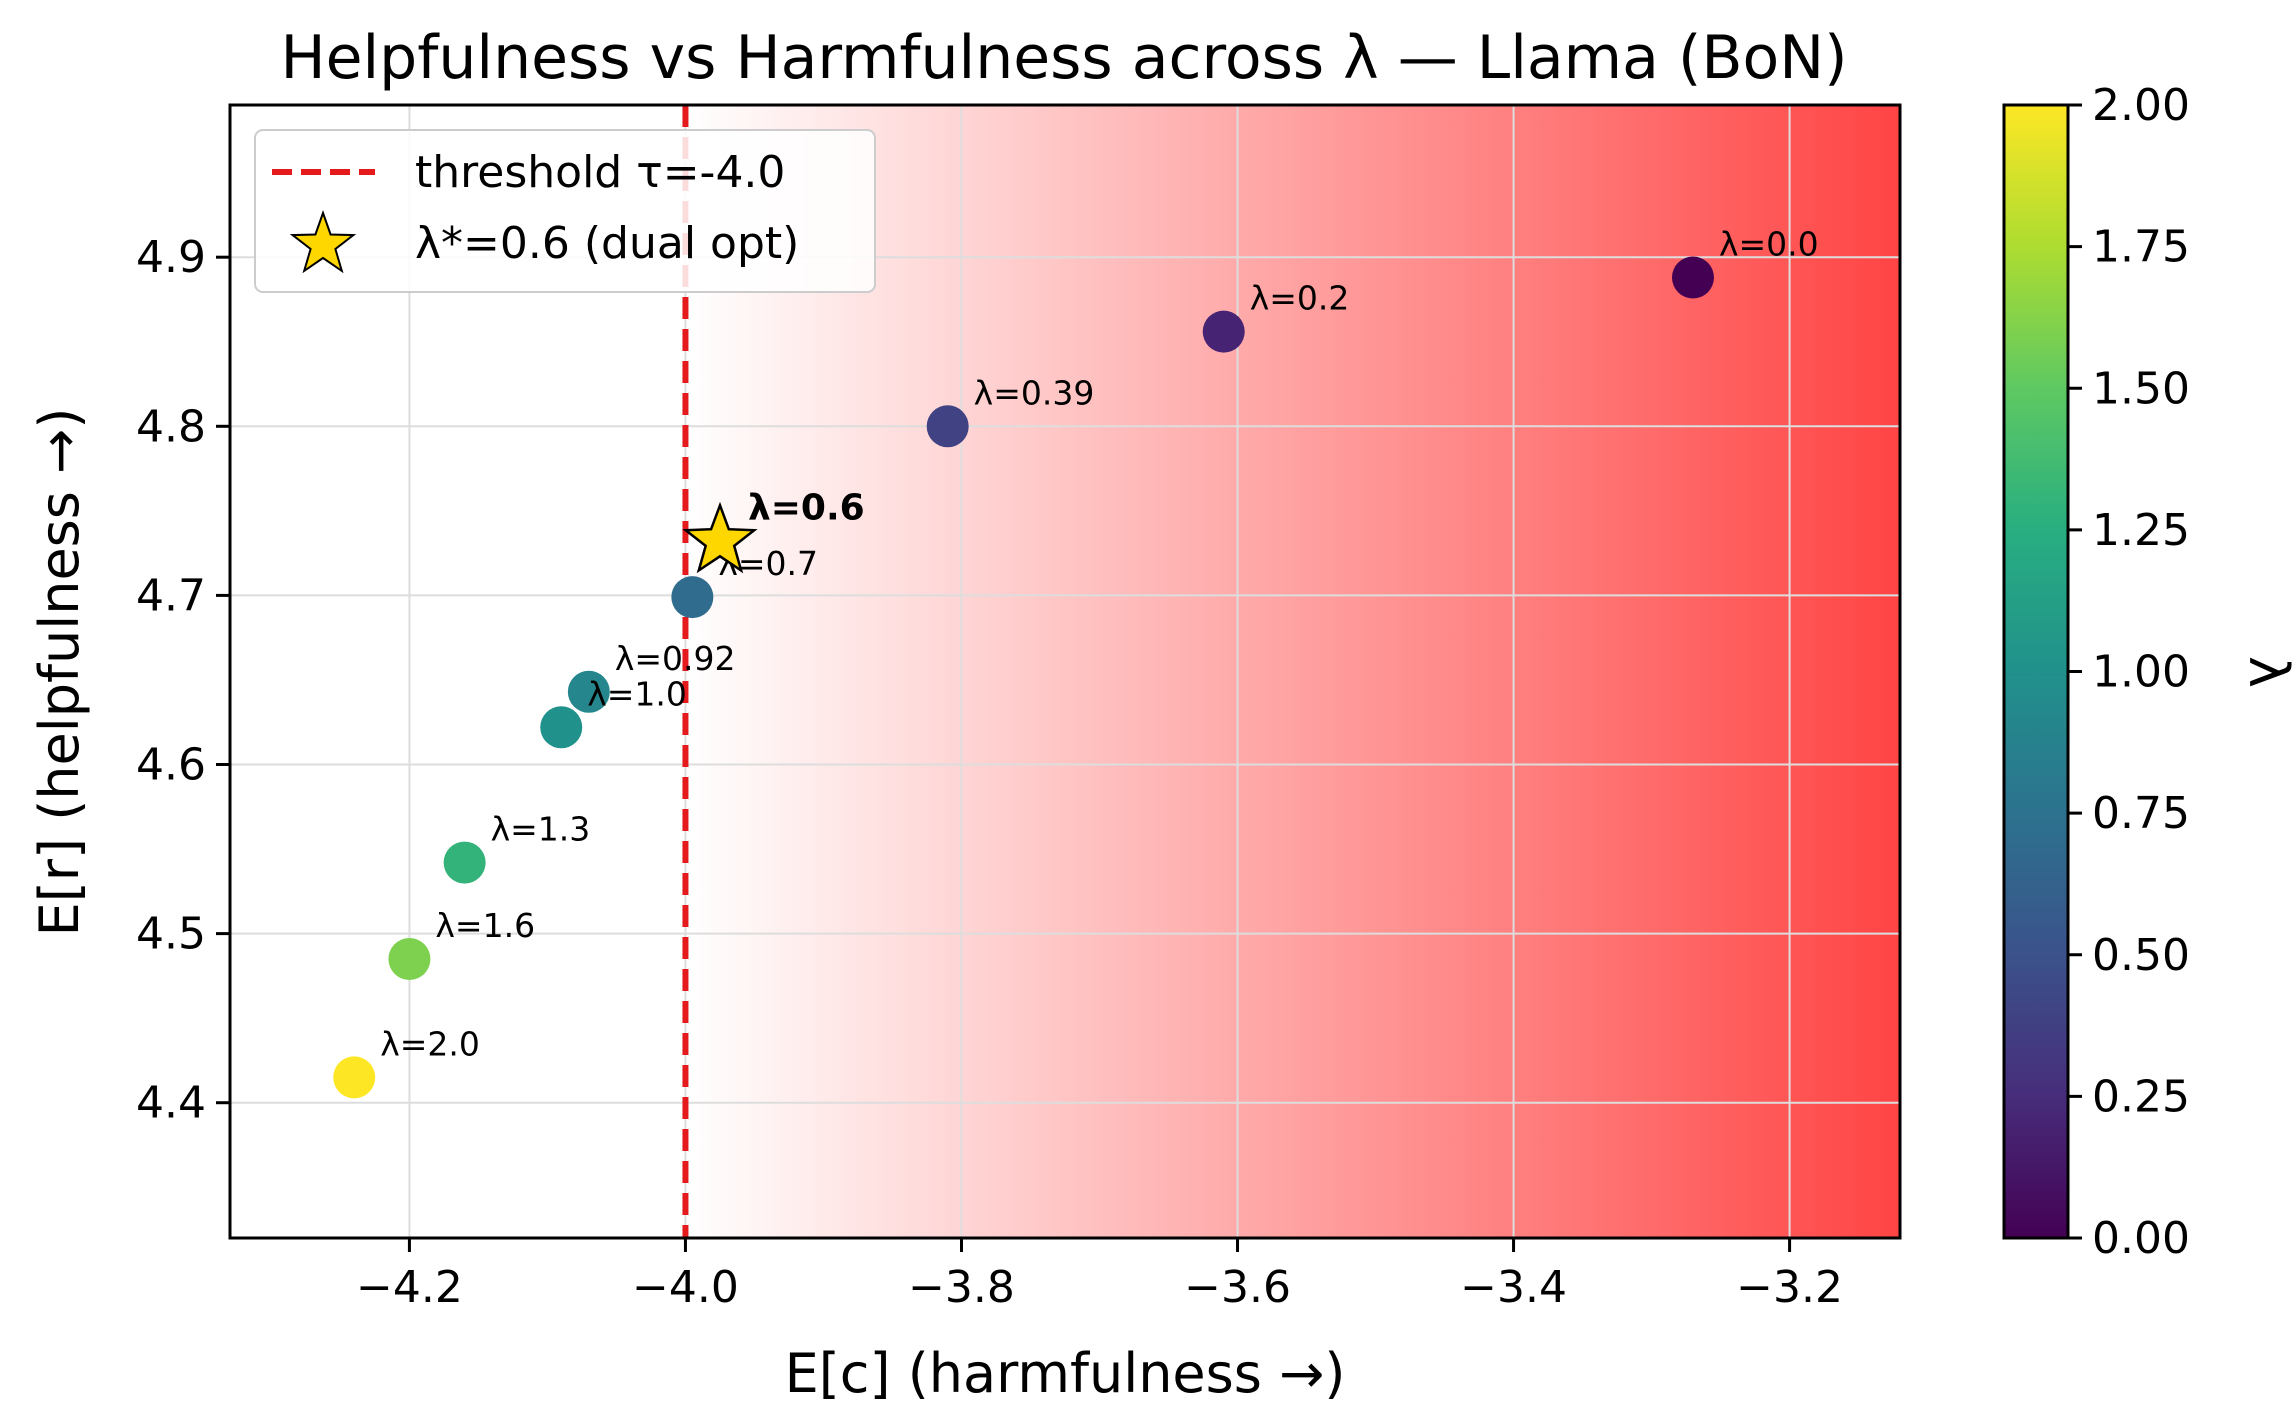  Describe the element at coordinates (720, 537) in the screenshot. I see `optimum-star-icon` at that location.